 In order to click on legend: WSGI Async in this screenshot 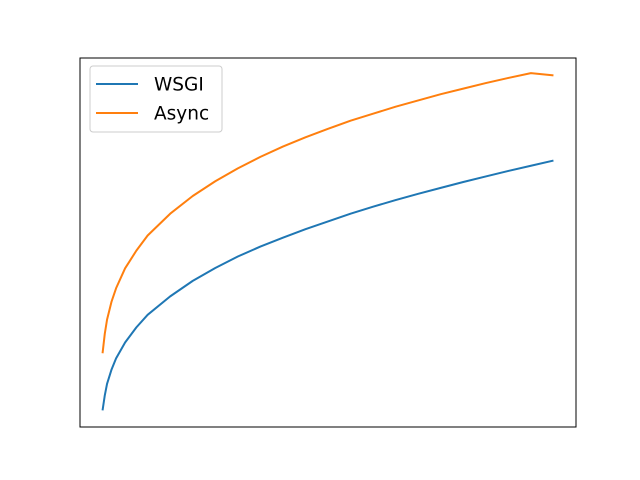, I will do `click(156, 99)`.